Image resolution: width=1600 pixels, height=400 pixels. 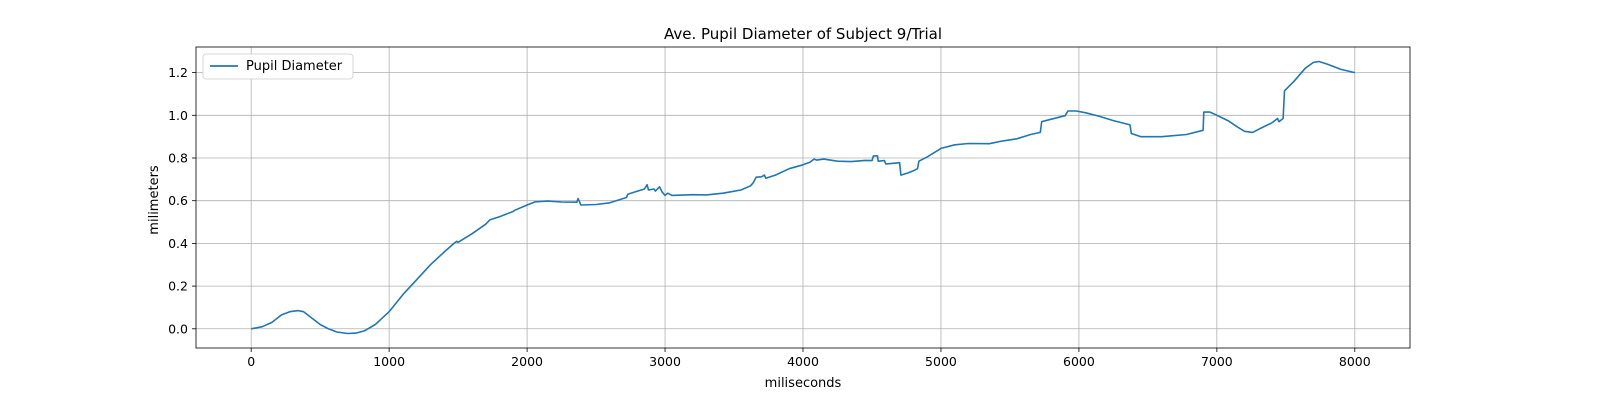 What do you see at coordinates (1079, 361) in the screenshot?
I see `x-tick-label: 6000` at bounding box center [1079, 361].